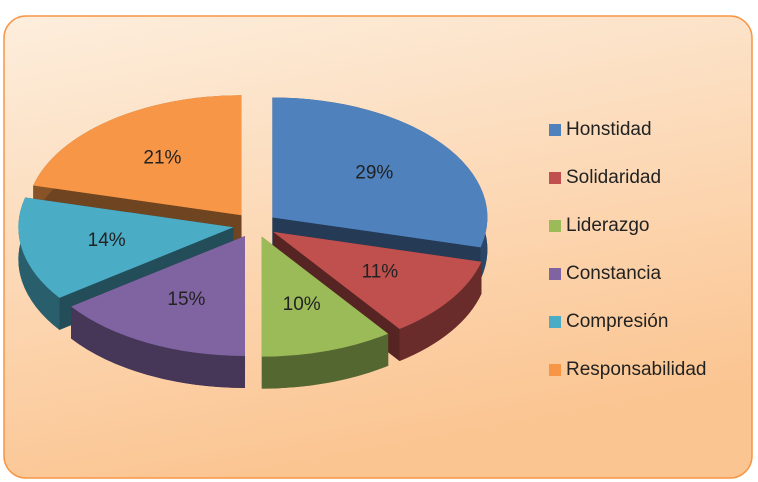  I want to click on legend-label: Responsabilidad, so click(636, 369).